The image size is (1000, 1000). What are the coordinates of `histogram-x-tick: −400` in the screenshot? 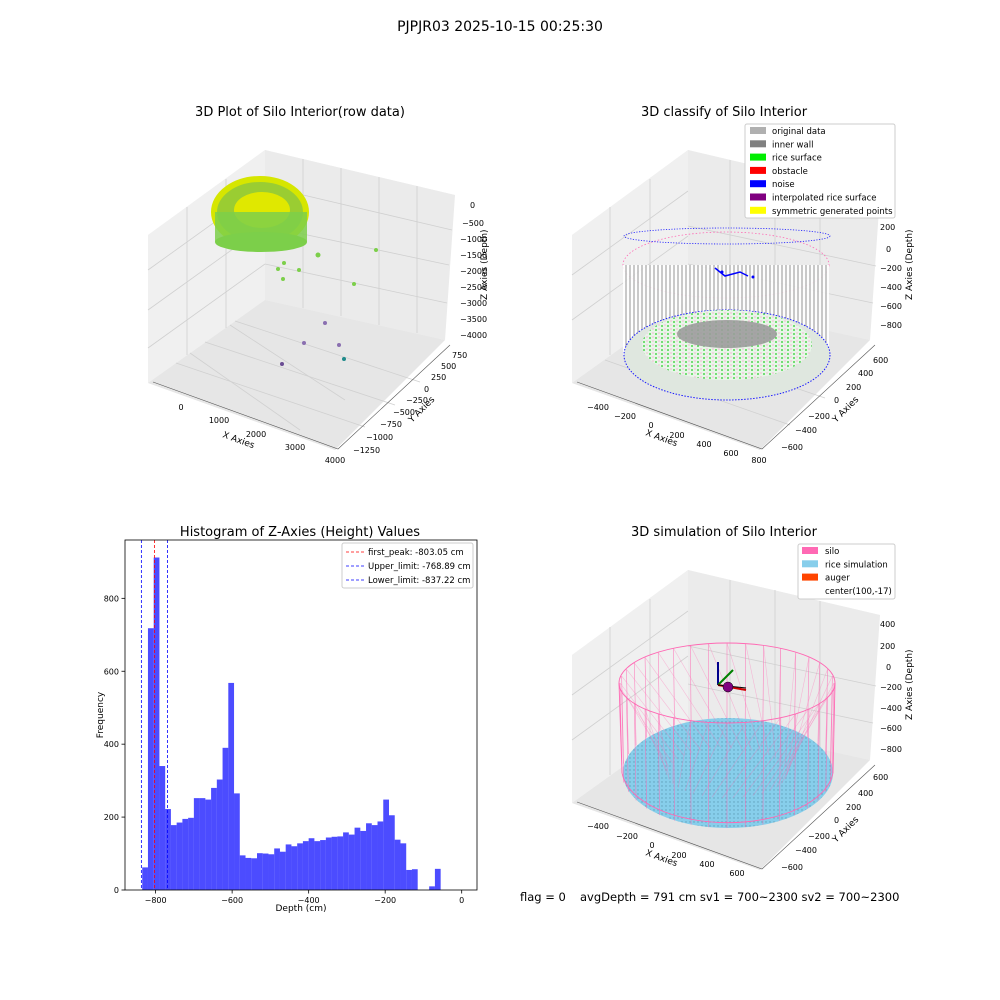 It's located at (309, 900).